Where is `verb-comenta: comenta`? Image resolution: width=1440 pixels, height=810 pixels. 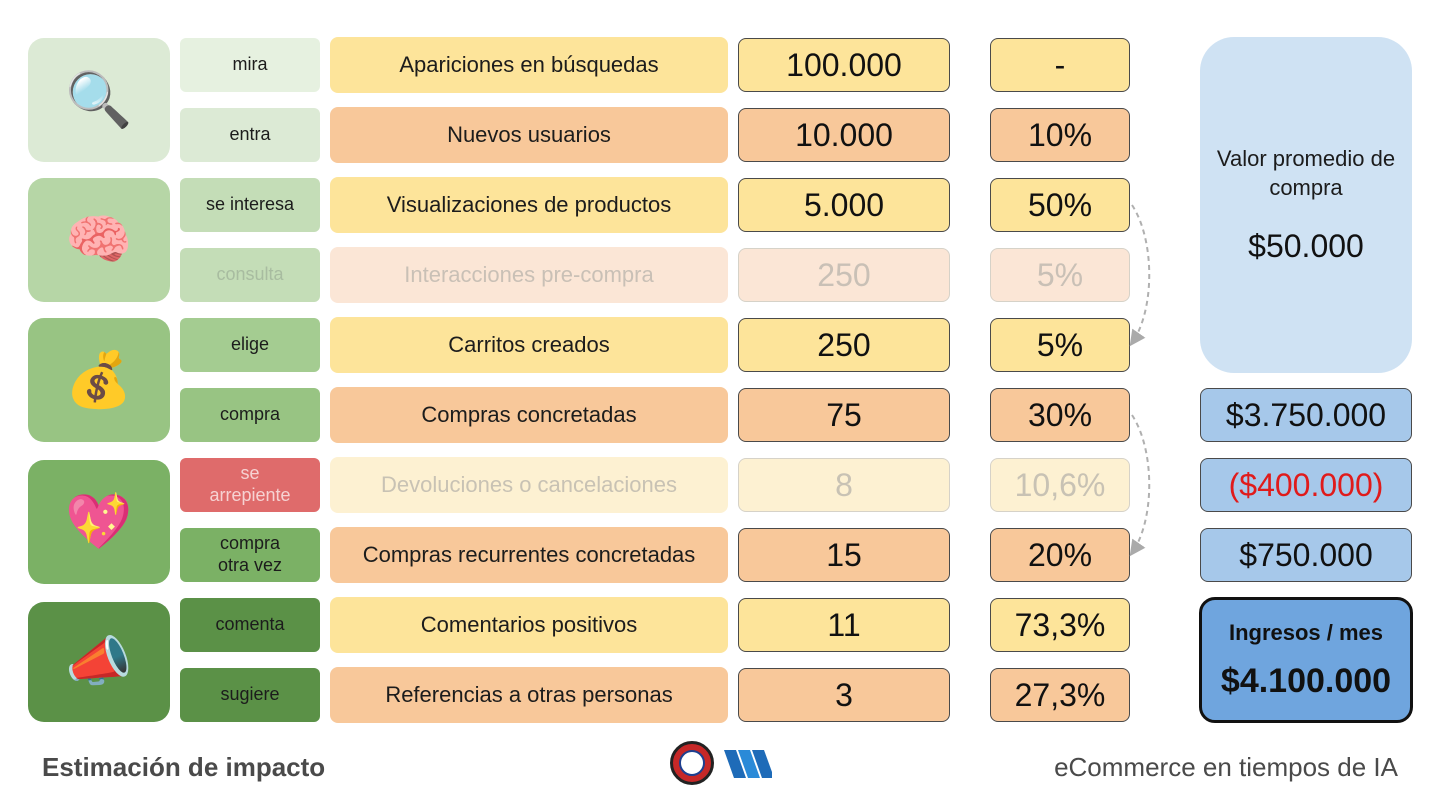 verb-comenta: comenta is located at coordinates (250, 625).